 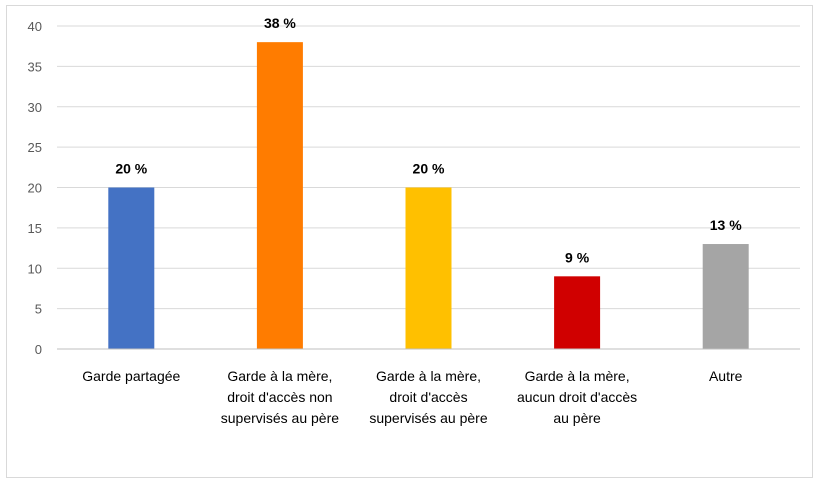 I want to click on y-tick-label: 10, so click(x=35, y=268).